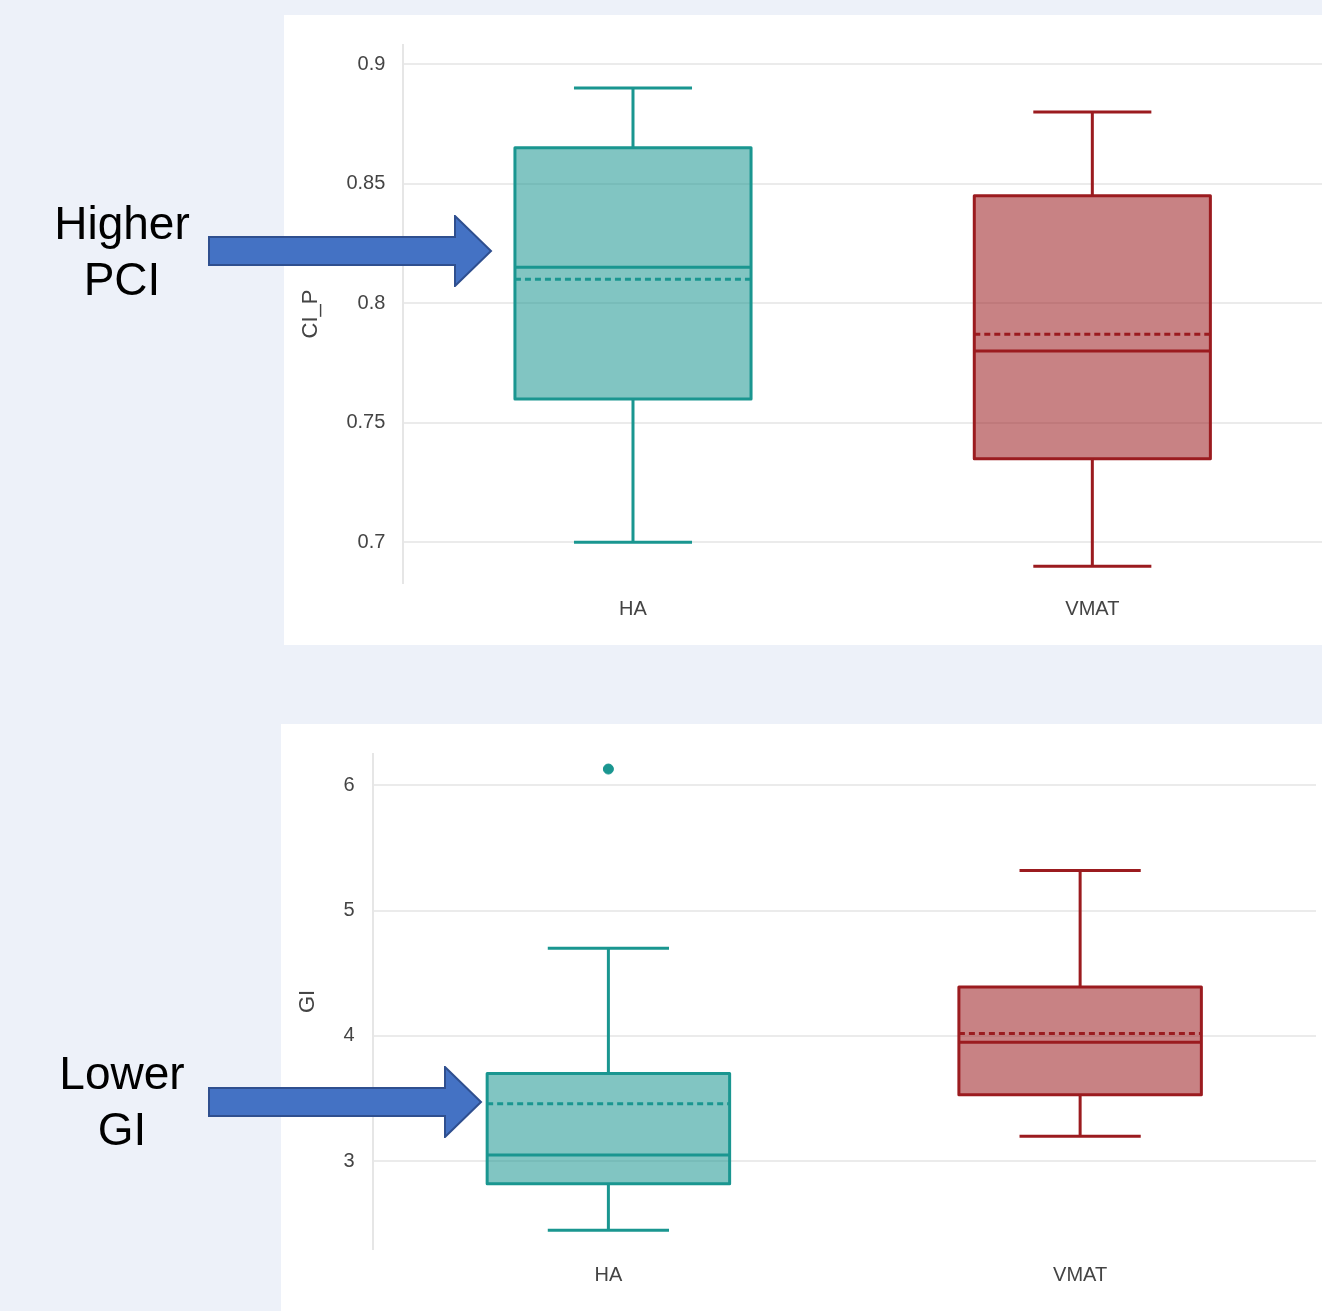 This screenshot has height=1311, width=1322. I want to click on y-tick-label: 0.9, so click(371, 62).